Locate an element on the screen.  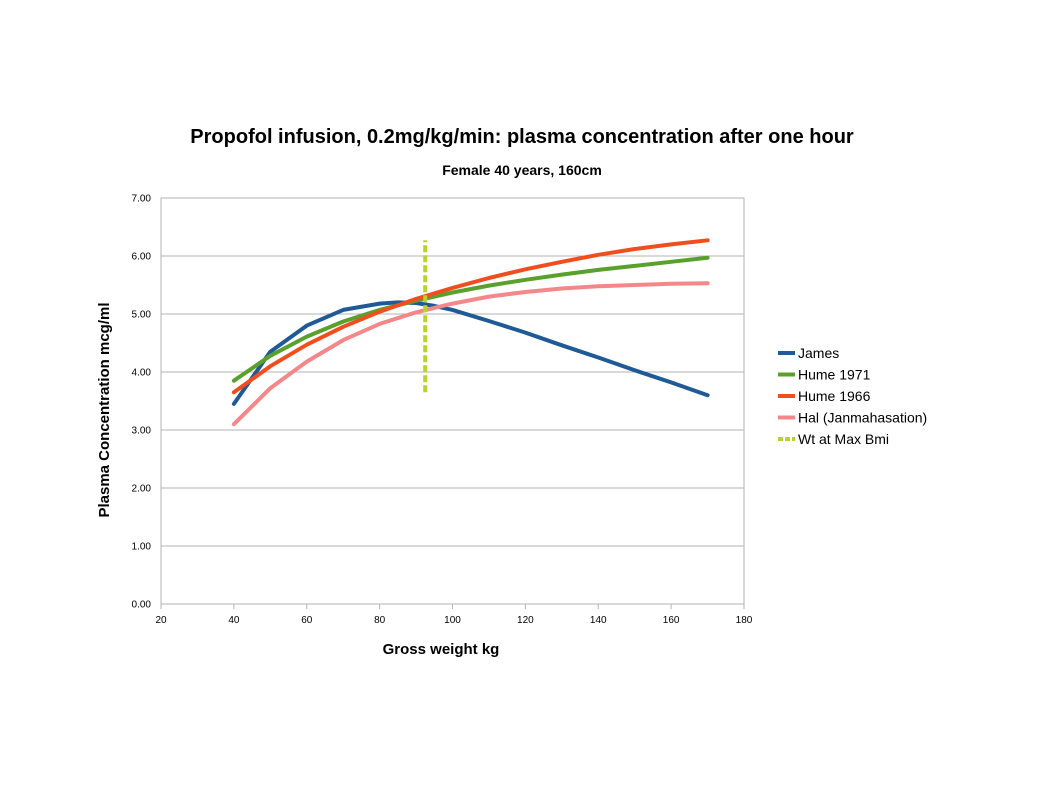
y-tick-label: 1.00 is located at coordinates (142, 547).